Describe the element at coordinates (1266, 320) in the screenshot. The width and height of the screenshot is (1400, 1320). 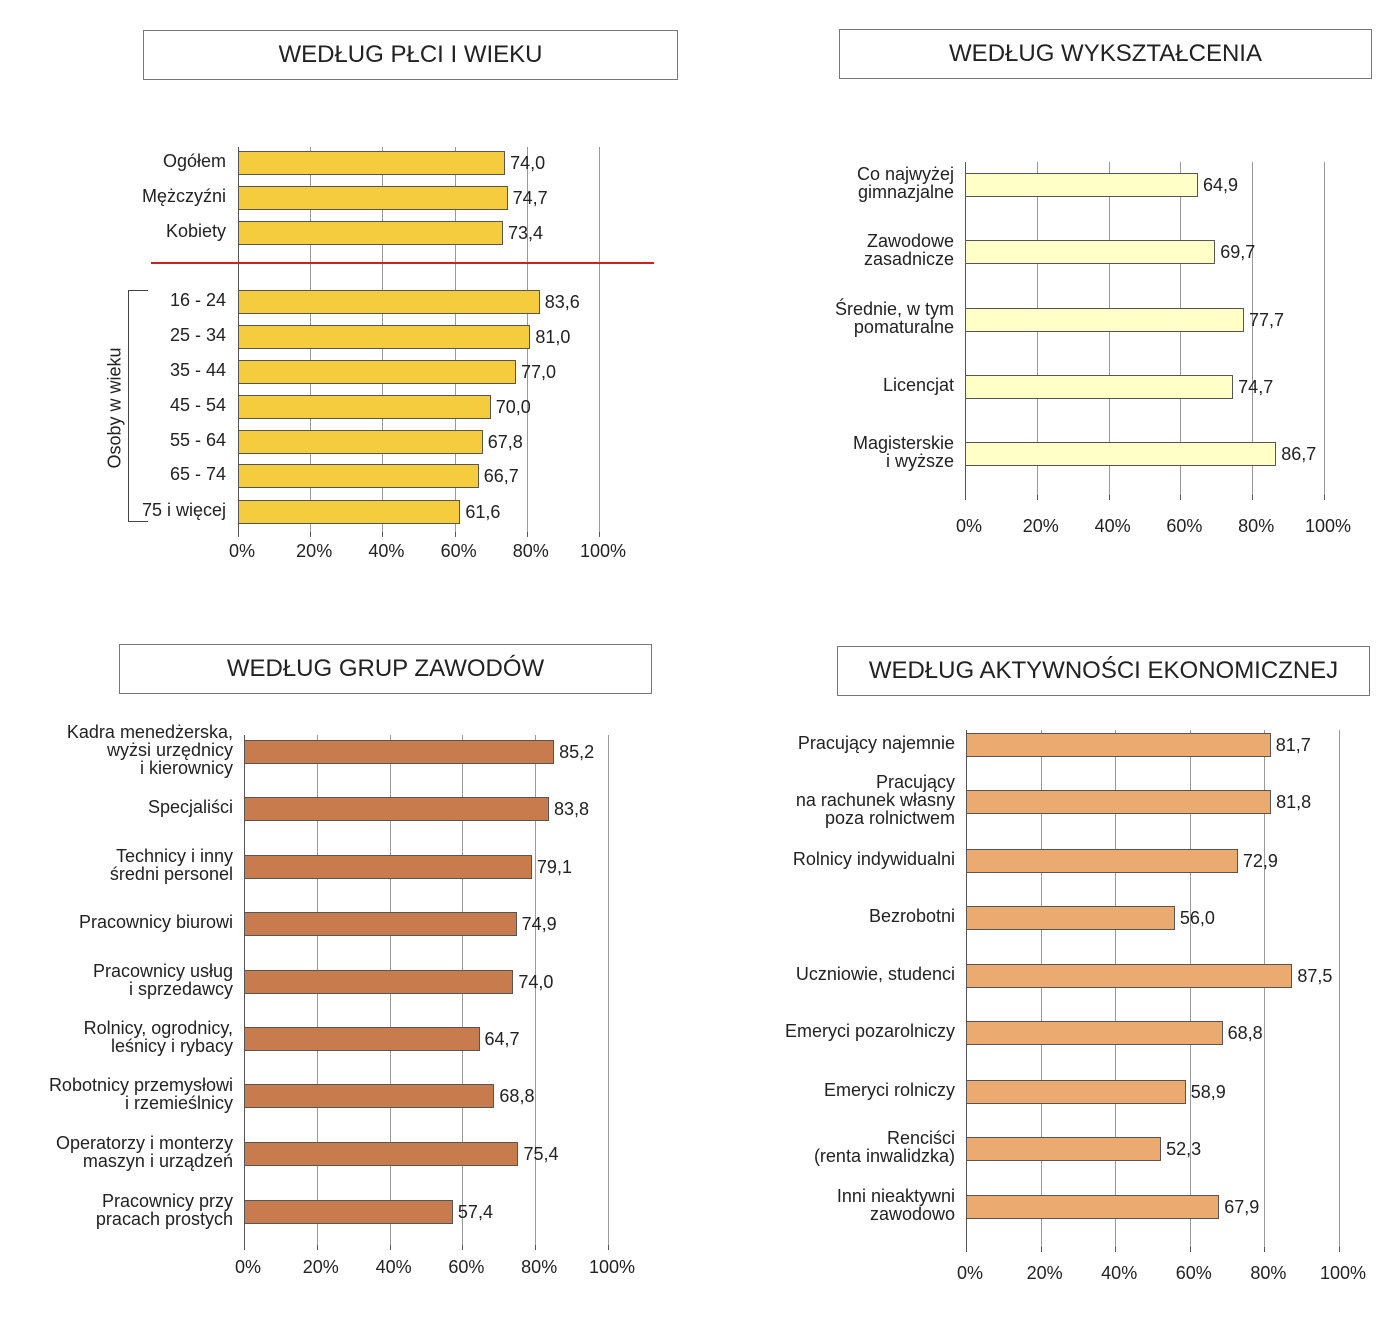
I see `data-label: 77,7` at that location.